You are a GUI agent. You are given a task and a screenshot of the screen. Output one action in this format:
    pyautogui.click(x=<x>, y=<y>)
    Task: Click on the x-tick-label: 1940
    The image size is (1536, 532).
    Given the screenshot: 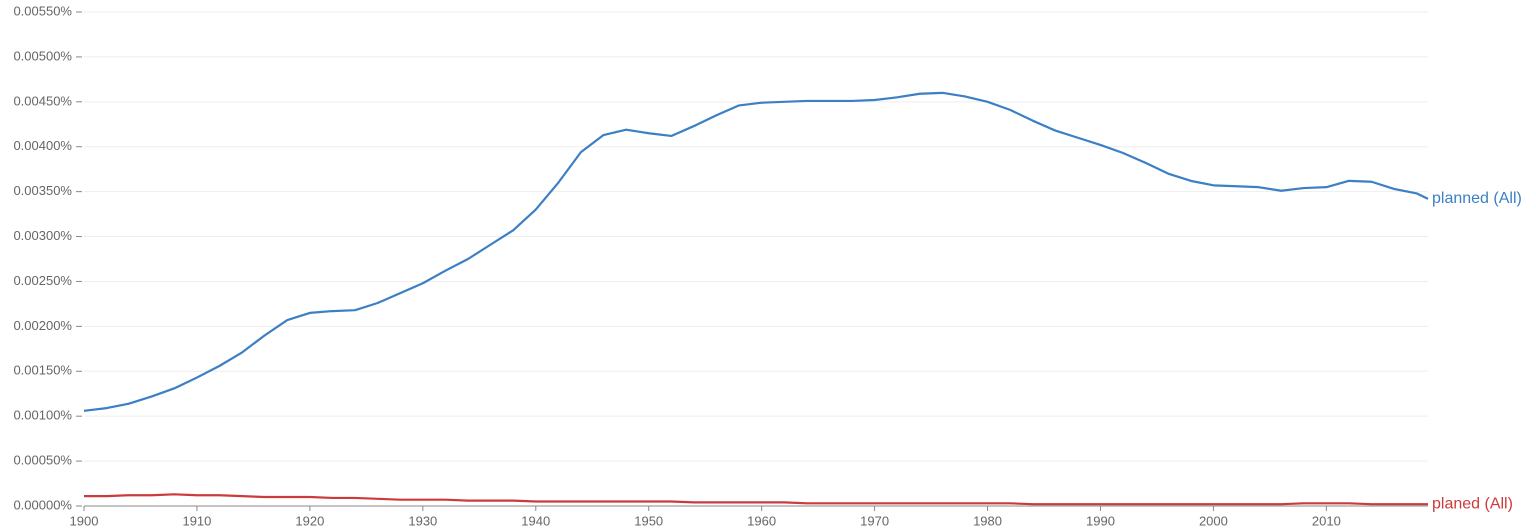 What is the action you would take?
    pyautogui.click(x=535, y=520)
    